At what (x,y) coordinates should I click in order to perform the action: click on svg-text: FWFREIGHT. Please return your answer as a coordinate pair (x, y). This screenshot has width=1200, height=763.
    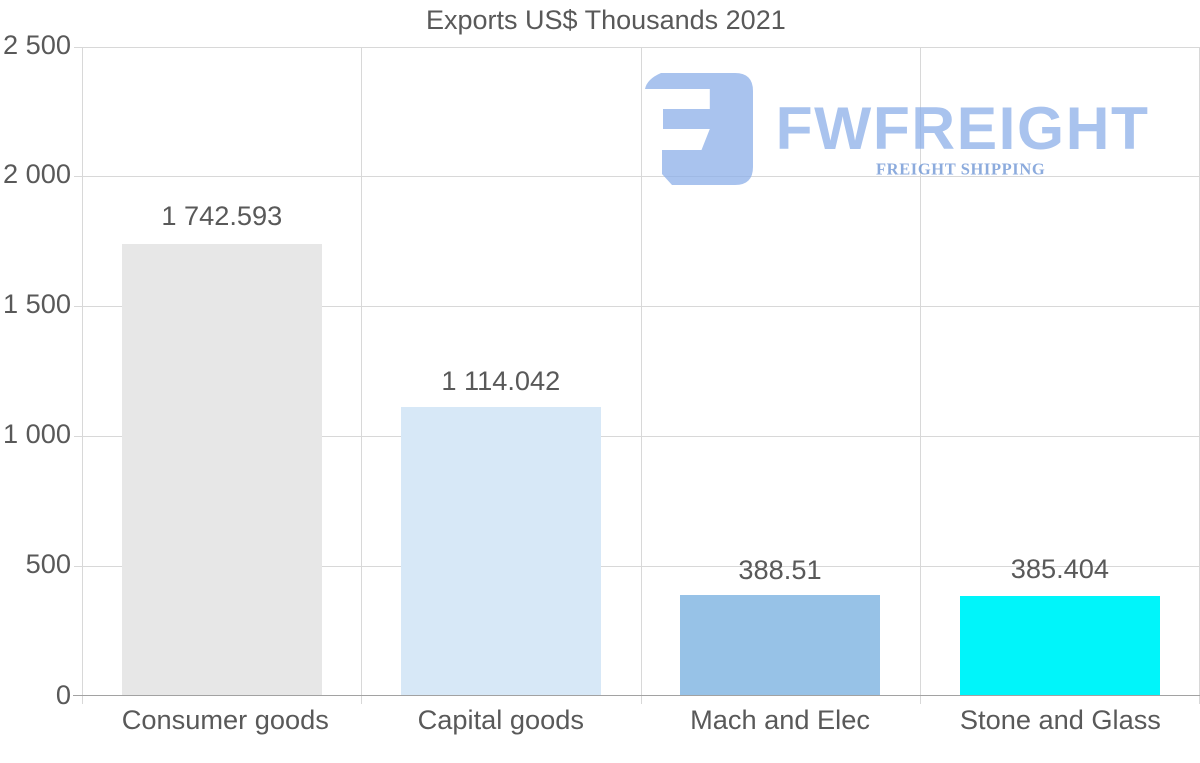
    Looking at the image, I should click on (963, 128).